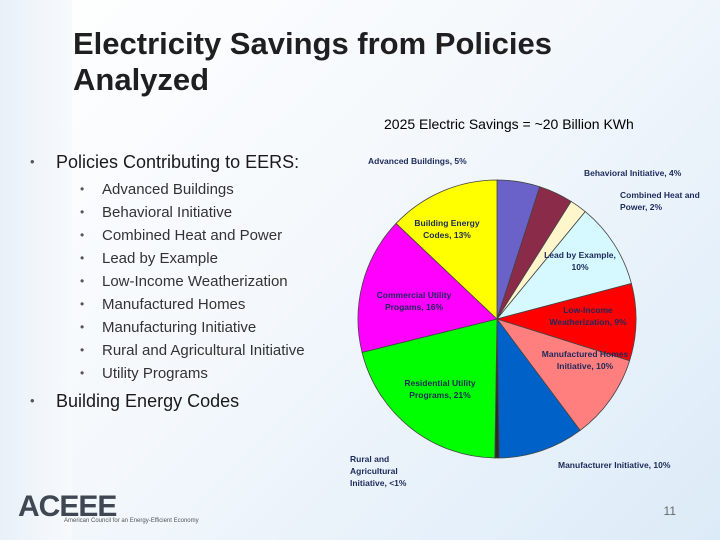 This screenshot has height=540, width=720. What do you see at coordinates (195, 401) in the screenshot?
I see `bullet-building-codes: Building Energy Codes` at bounding box center [195, 401].